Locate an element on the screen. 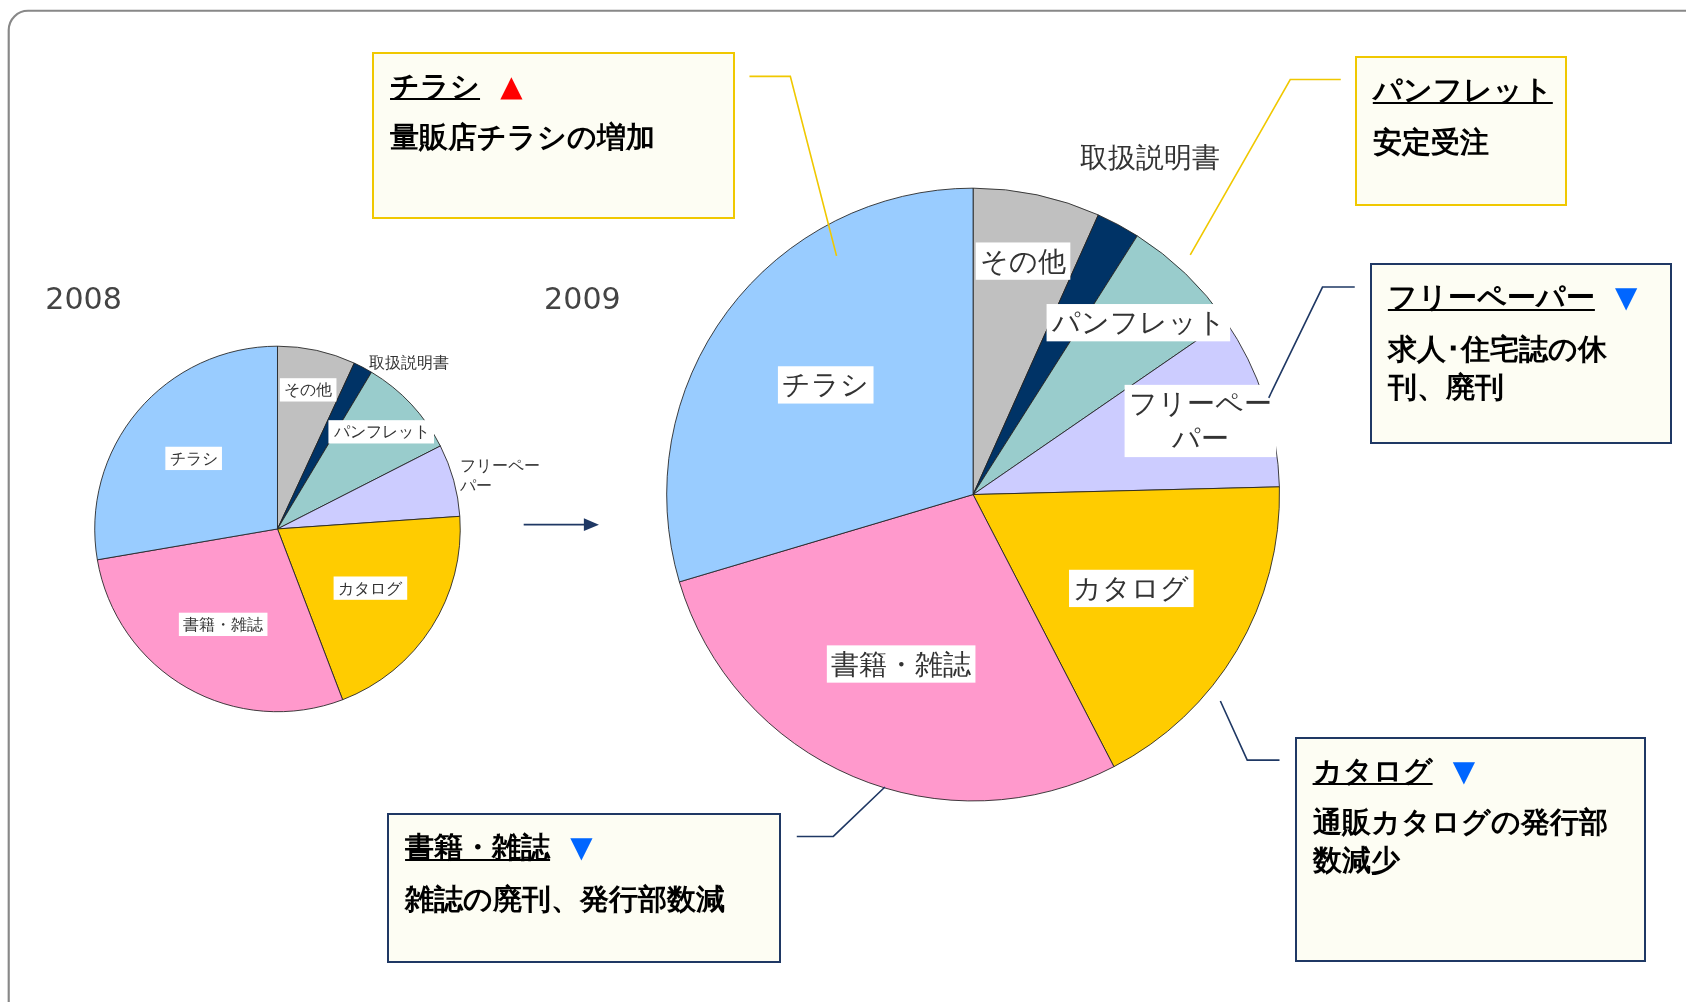 This screenshot has height=1002, width=1686. text: 量販店チラシの増加 is located at coordinates (523, 138).